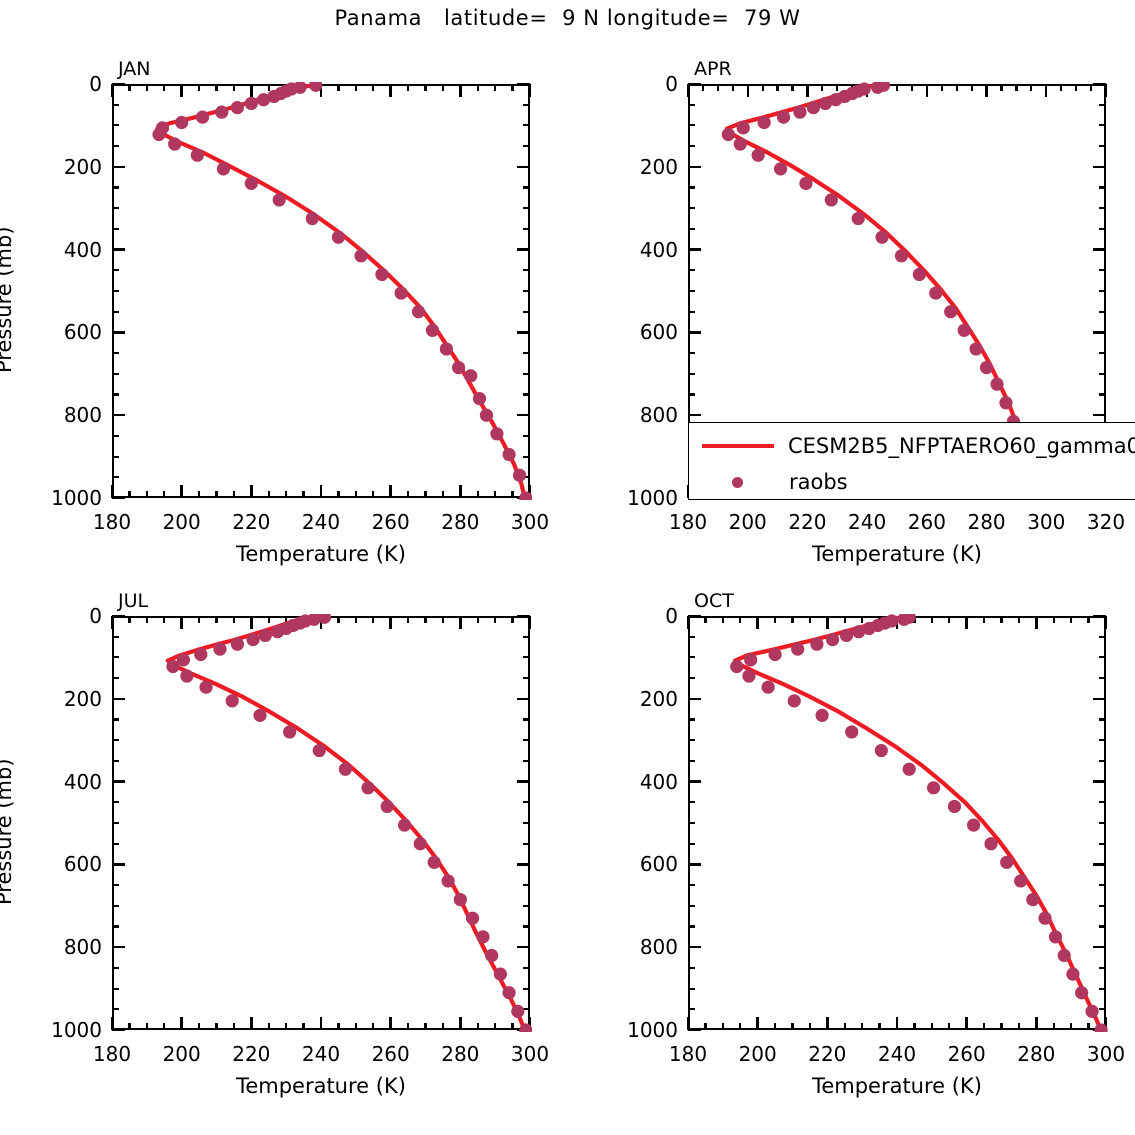  I want to click on ytick-label: 200, so click(658, 166).